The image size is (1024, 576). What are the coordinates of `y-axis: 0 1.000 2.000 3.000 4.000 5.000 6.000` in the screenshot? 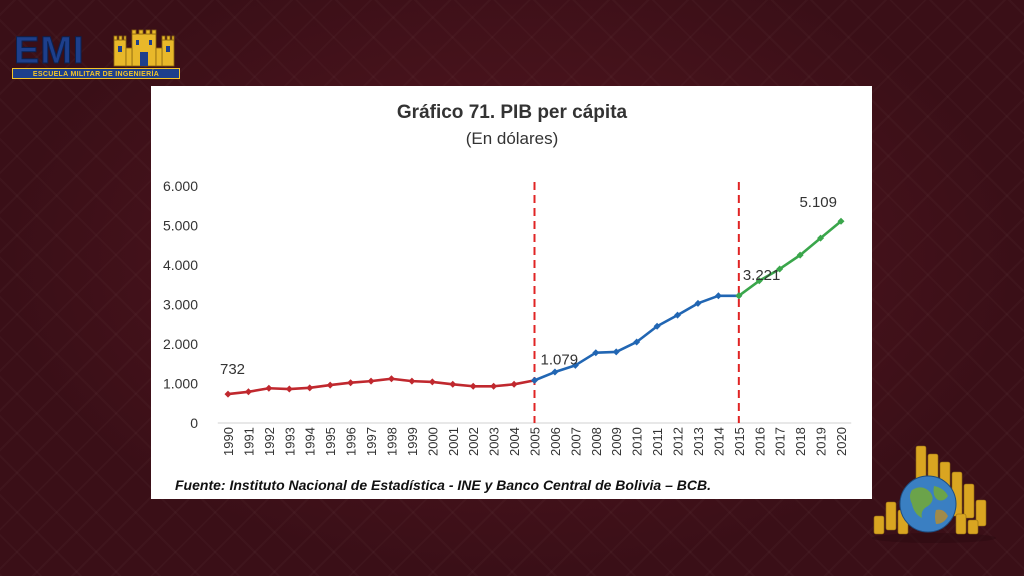 It's located at (180, 304).